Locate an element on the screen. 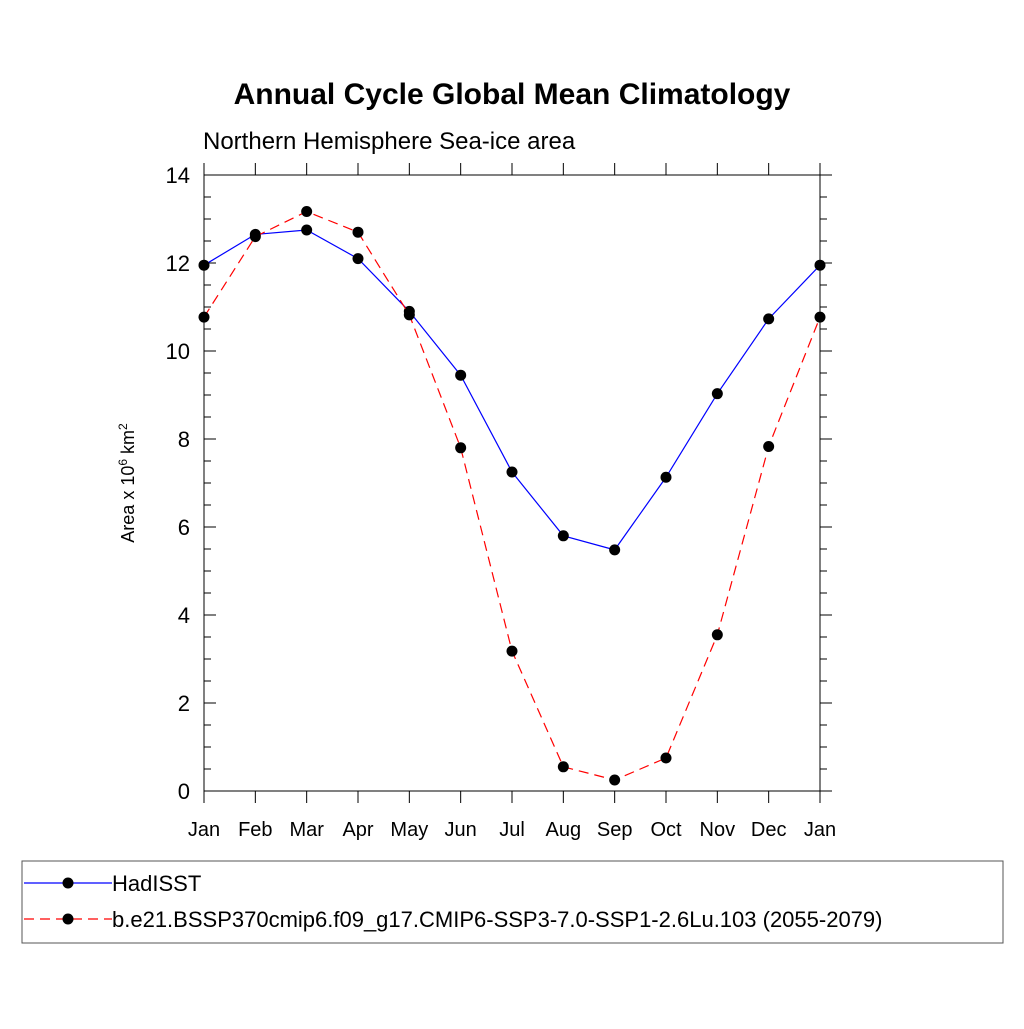  x-tick-label: Oct is located at coordinates (666, 830).